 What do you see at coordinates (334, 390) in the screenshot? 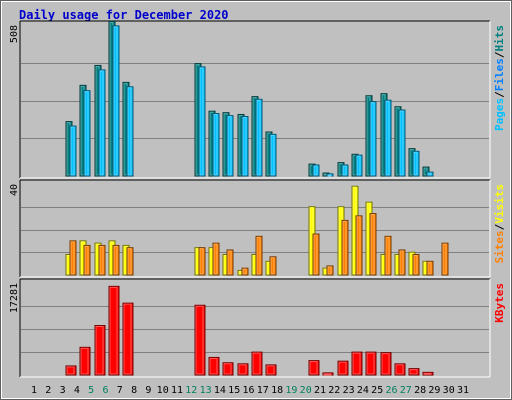
I see `day-label-22: 22` at bounding box center [334, 390].